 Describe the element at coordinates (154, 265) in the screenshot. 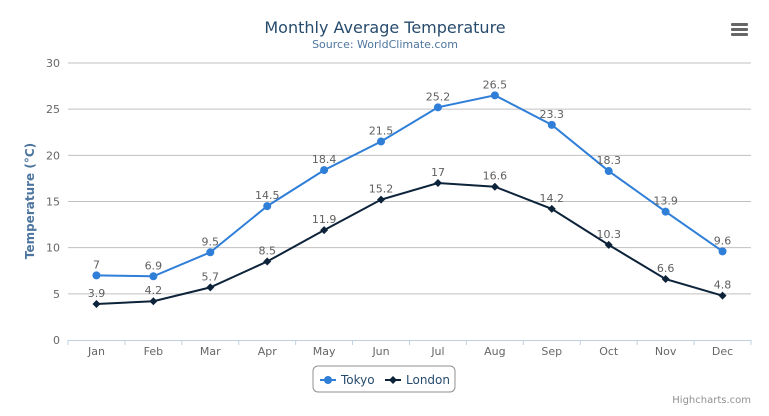

I see `data-label-tokyo: 6.9` at that location.